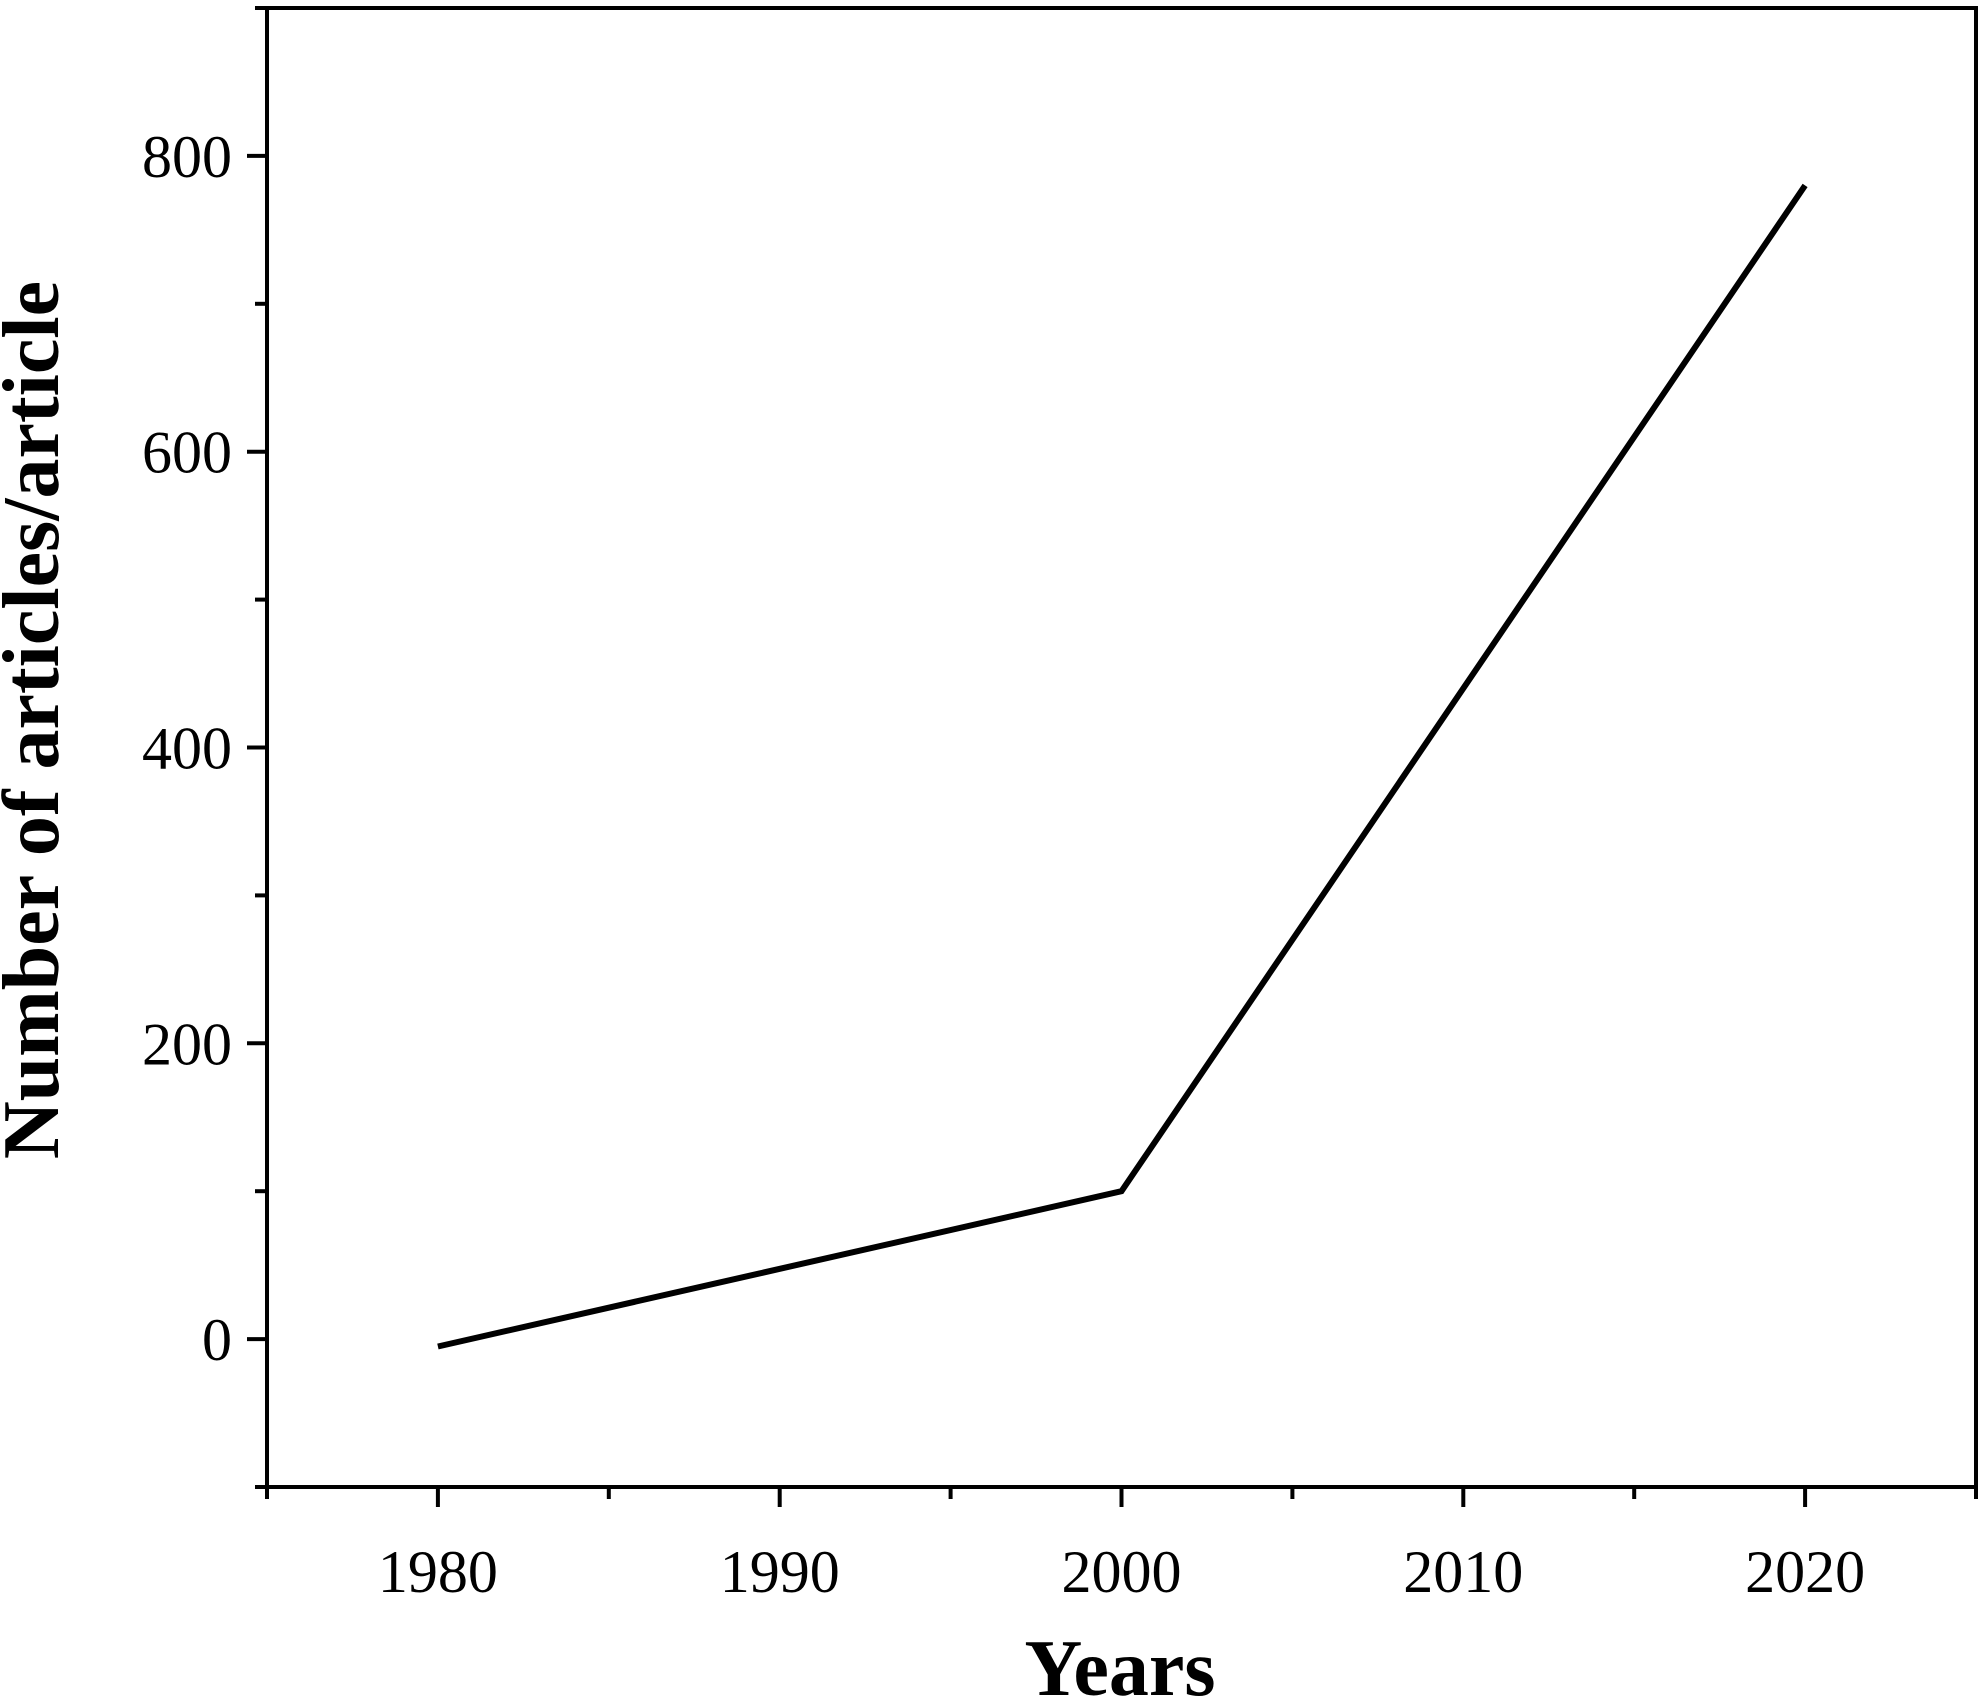 The height and width of the screenshot is (1702, 1983). I want to click on x-tick-label-2000: 2000, so click(1122, 1572).